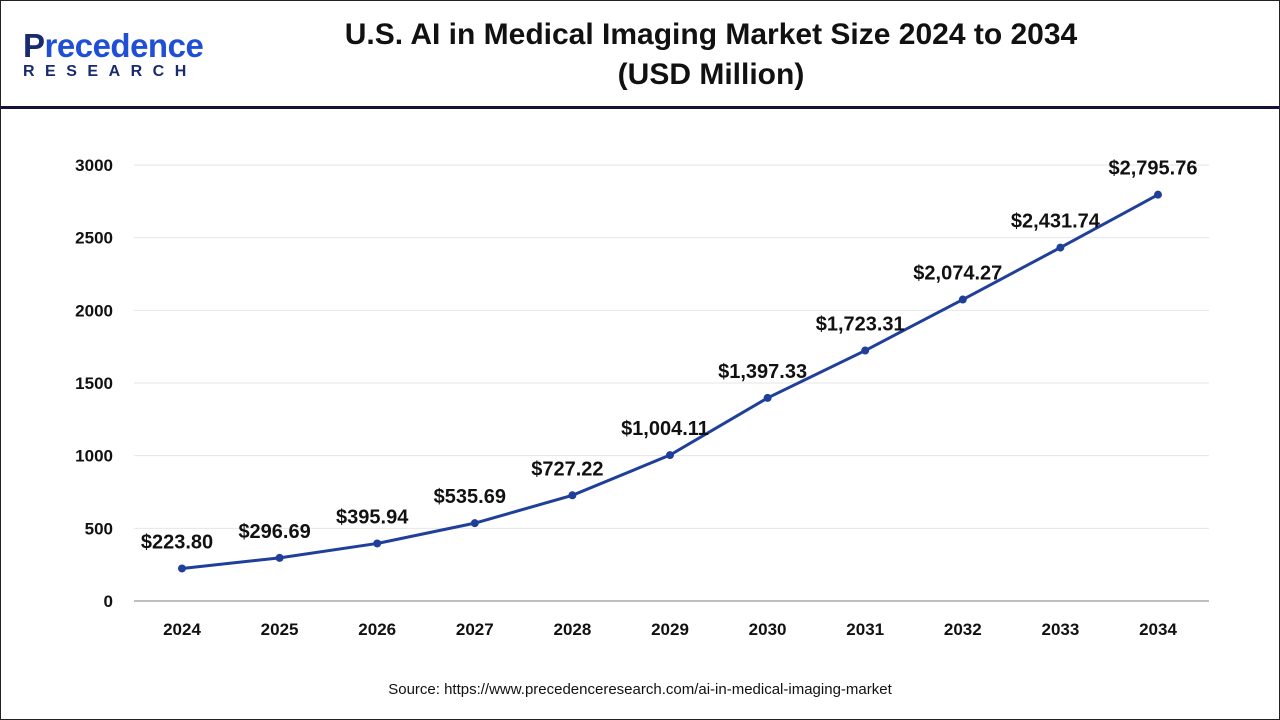 Image resolution: width=1280 pixels, height=720 pixels. Describe the element at coordinates (470, 497) in the screenshot. I see `data-label: $535.69` at that location.